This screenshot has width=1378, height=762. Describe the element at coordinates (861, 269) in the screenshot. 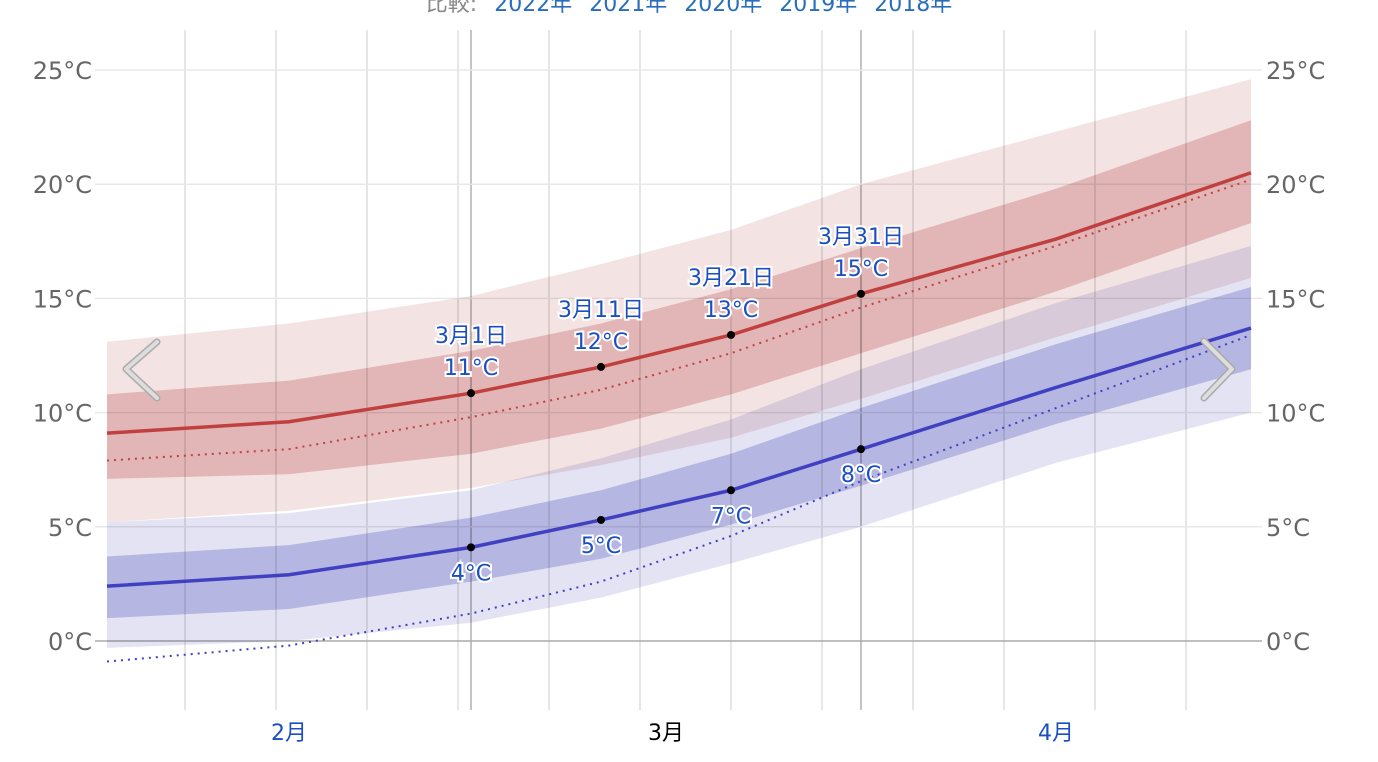

I see `annotation-high: 15°C` at that location.